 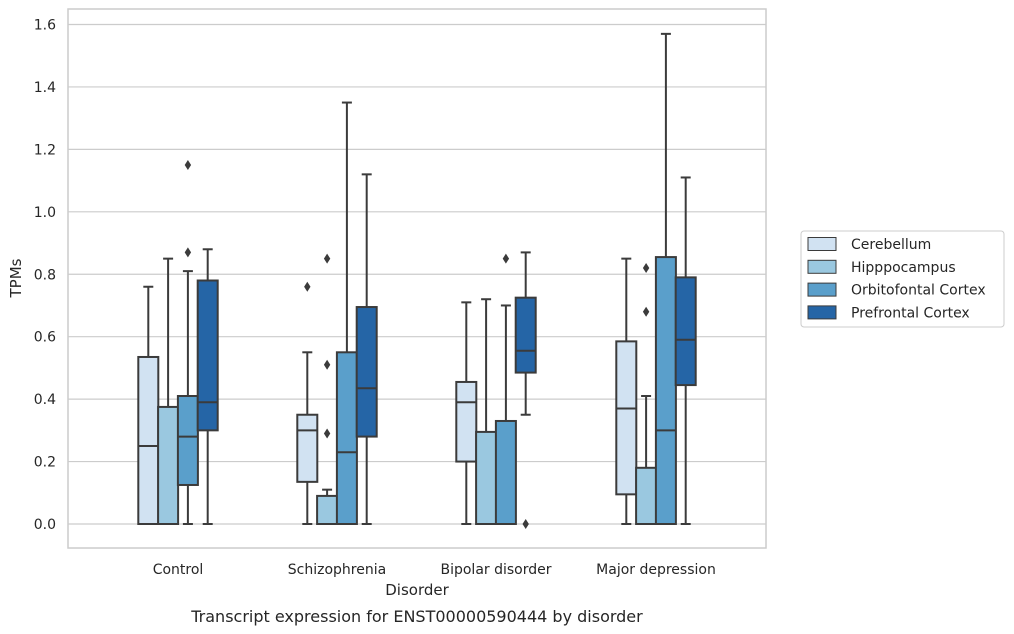 I want to click on y-tick-label: 1.2, so click(x=45, y=150).